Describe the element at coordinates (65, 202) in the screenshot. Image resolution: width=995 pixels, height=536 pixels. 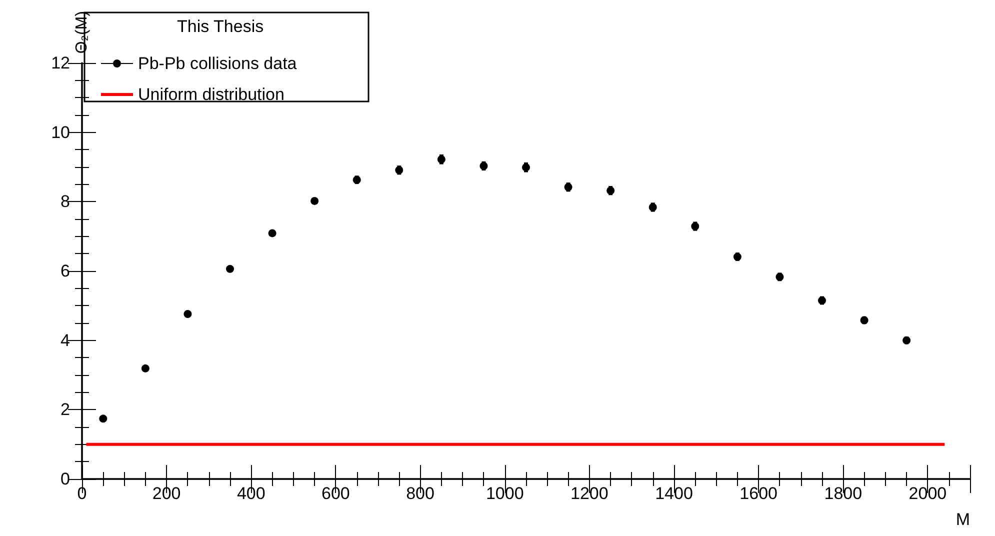
I see `y-tick-label: 8` at that location.